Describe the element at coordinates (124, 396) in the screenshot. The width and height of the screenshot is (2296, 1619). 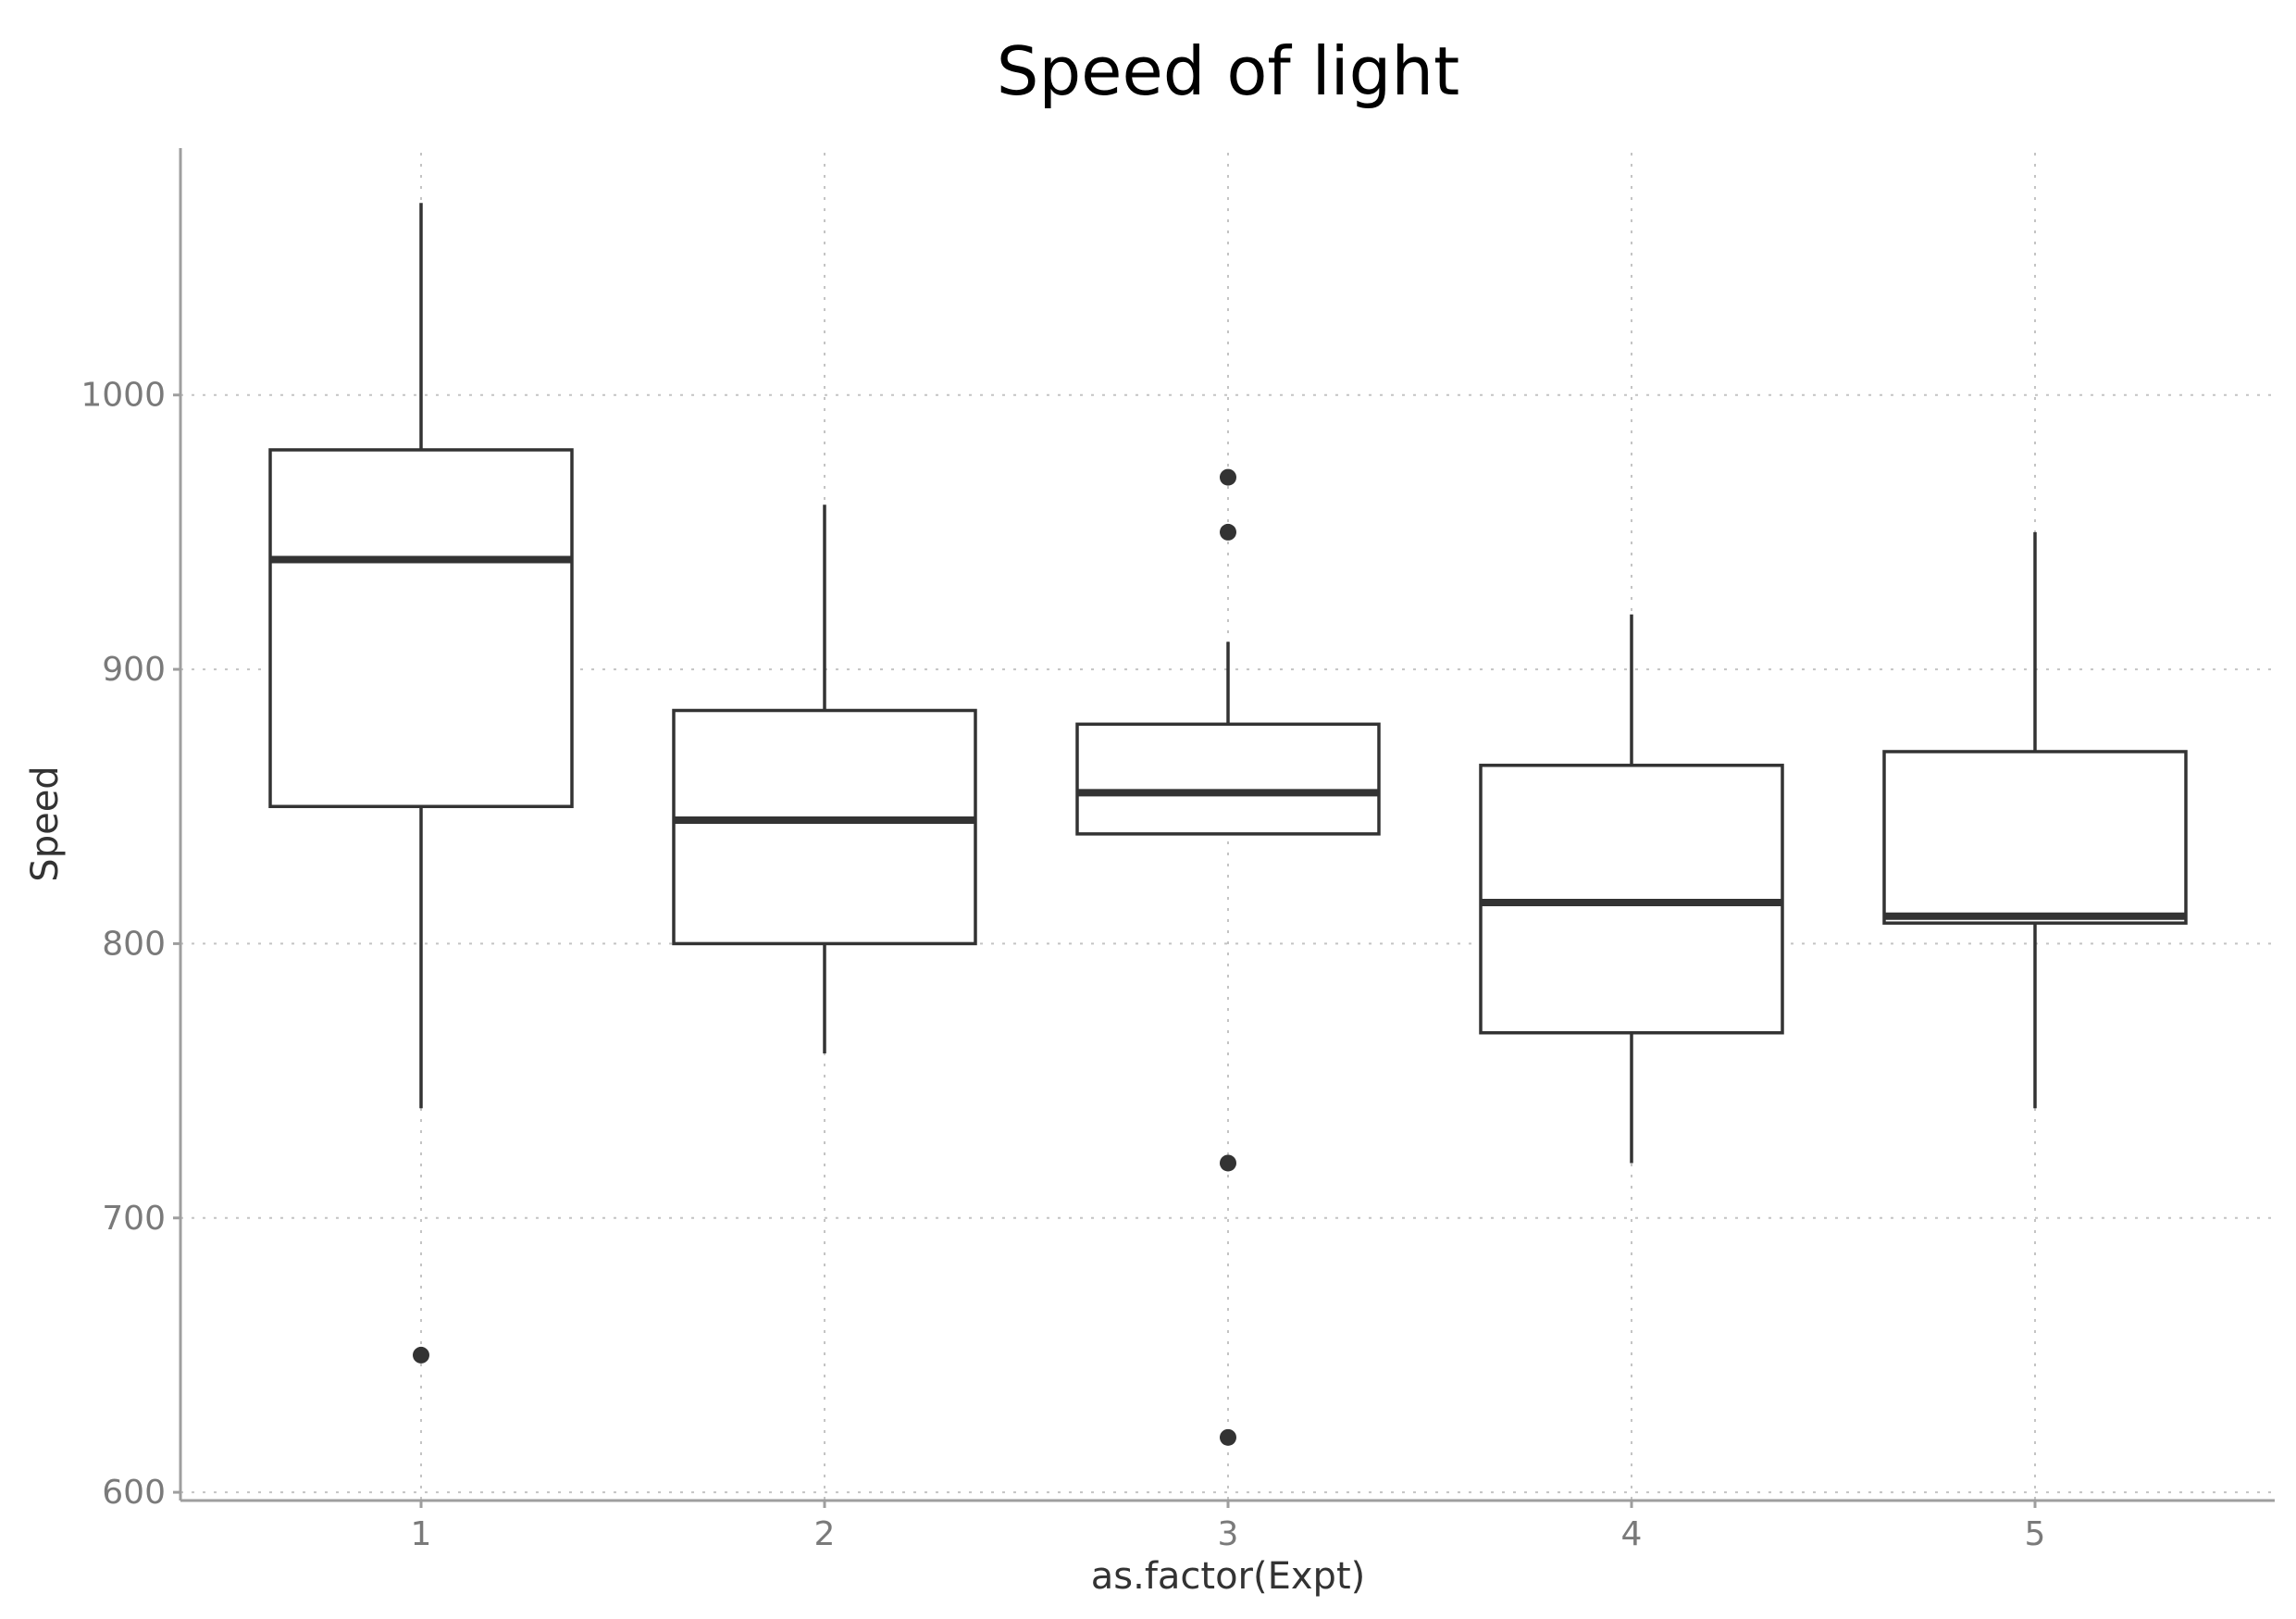
I see `y-tick-label: 1000` at that location.